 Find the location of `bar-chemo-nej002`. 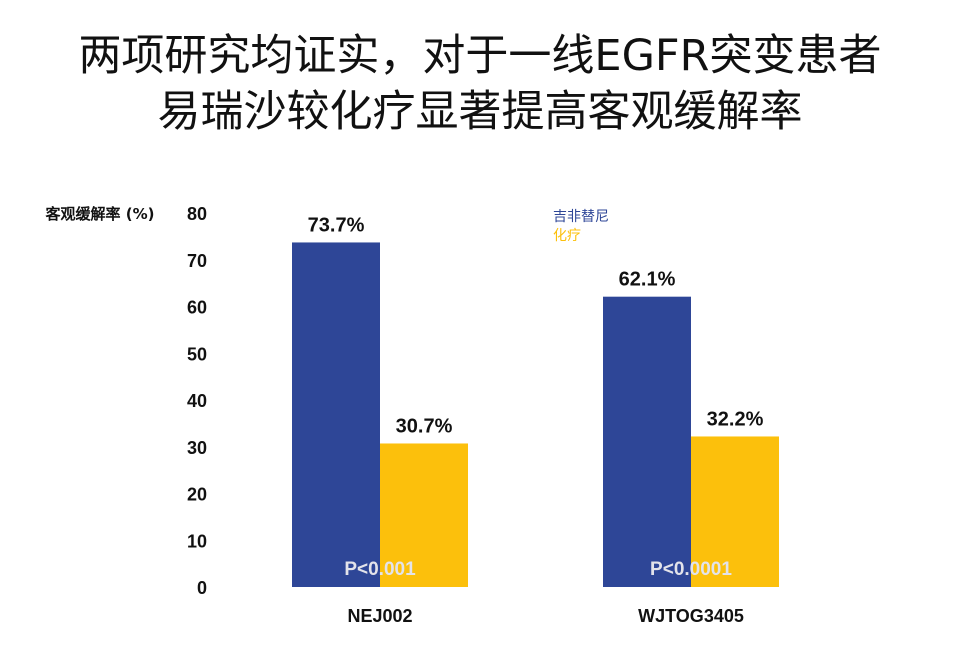

bar-chemo-nej002 is located at coordinates (424, 515).